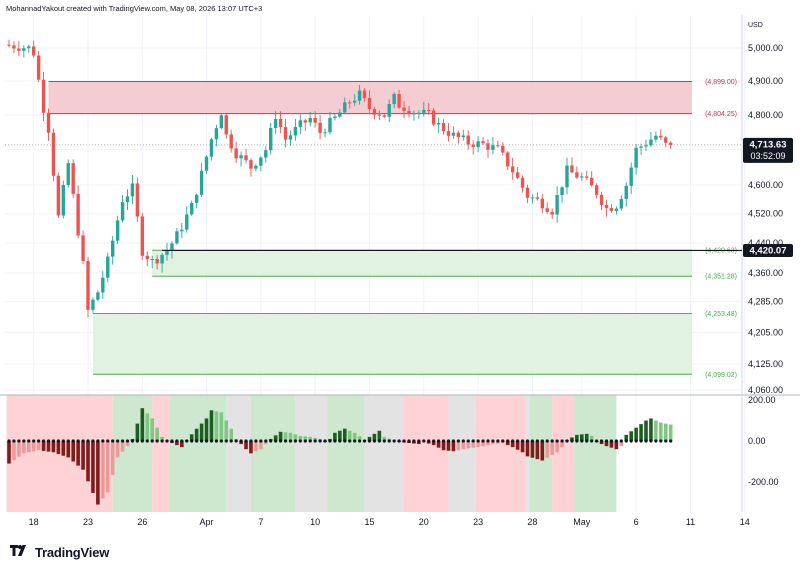 The image size is (800, 569). What do you see at coordinates (88, 522) in the screenshot?
I see `time-tick-label: 23` at bounding box center [88, 522].